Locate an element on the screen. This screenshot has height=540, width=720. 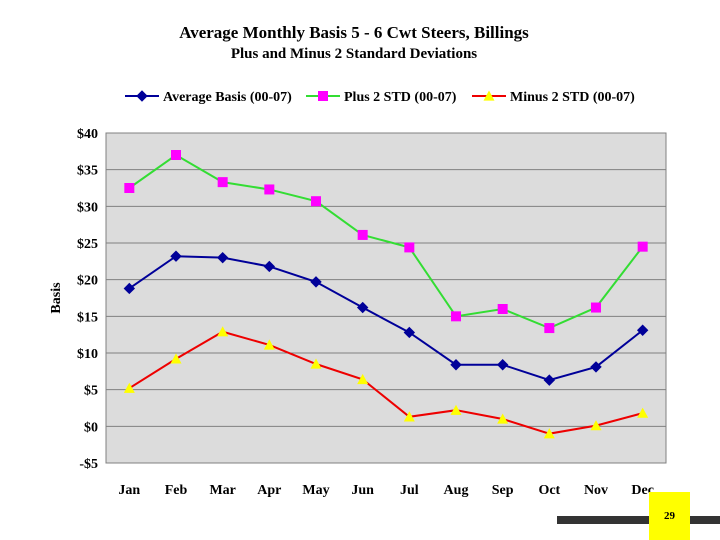
x-tick-label: Mar is located at coordinates (222, 490).